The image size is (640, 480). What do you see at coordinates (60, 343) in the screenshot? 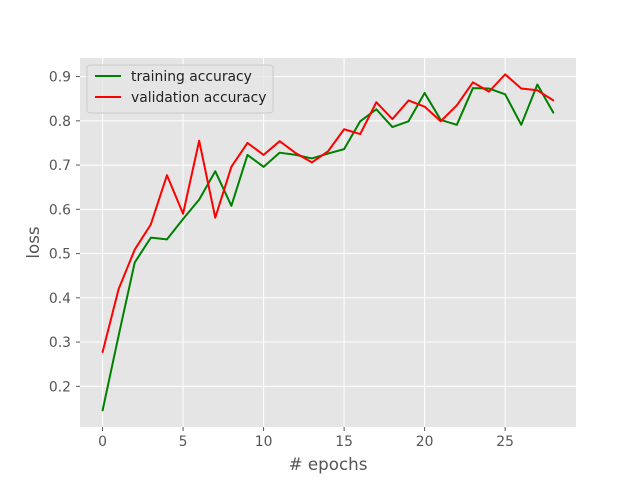
I see `y-tick-label: 0.3` at bounding box center [60, 343].